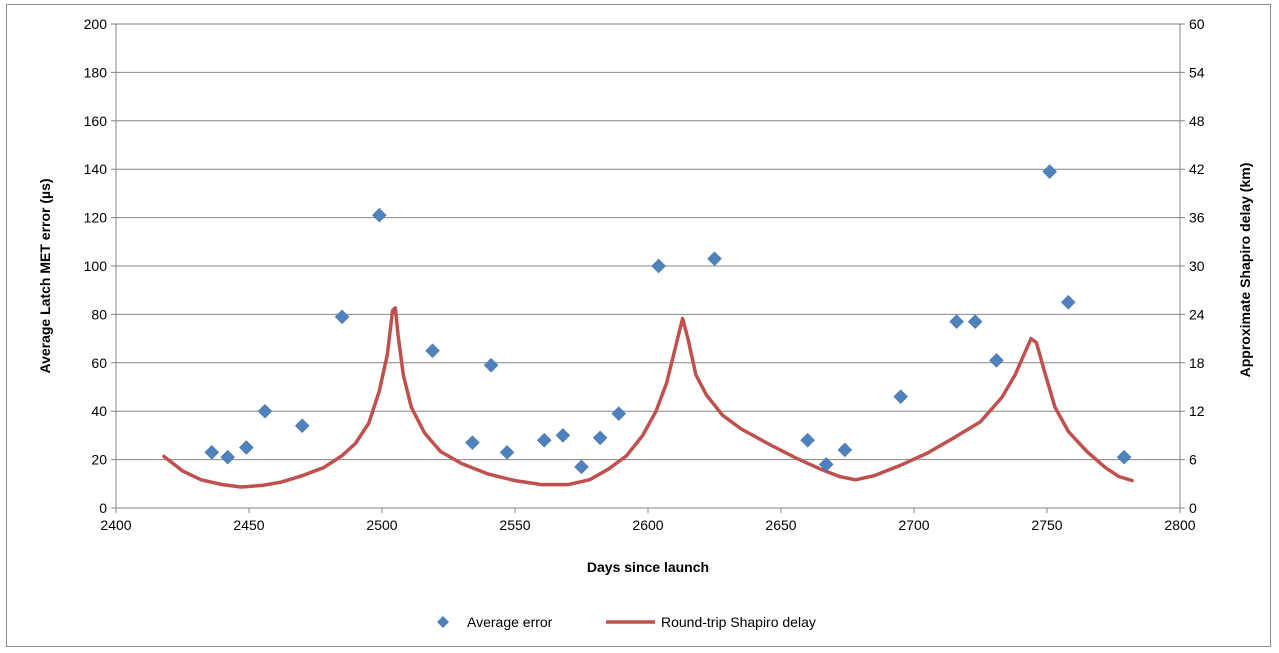  What do you see at coordinates (96, 169) in the screenshot?
I see `y-tick-label: 140` at bounding box center [96, 169].